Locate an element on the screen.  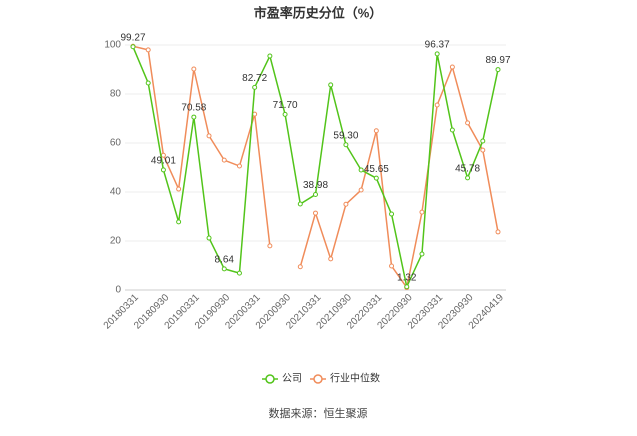
data-label: 59.30 is located at coordinates (345, 135).